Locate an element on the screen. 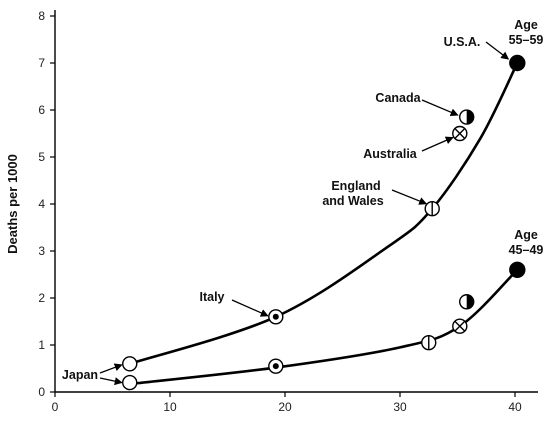 Image resolution: width=550 pixels, height=422 pixels. x-tick-label: 0 is located at coordinates (55, 407).